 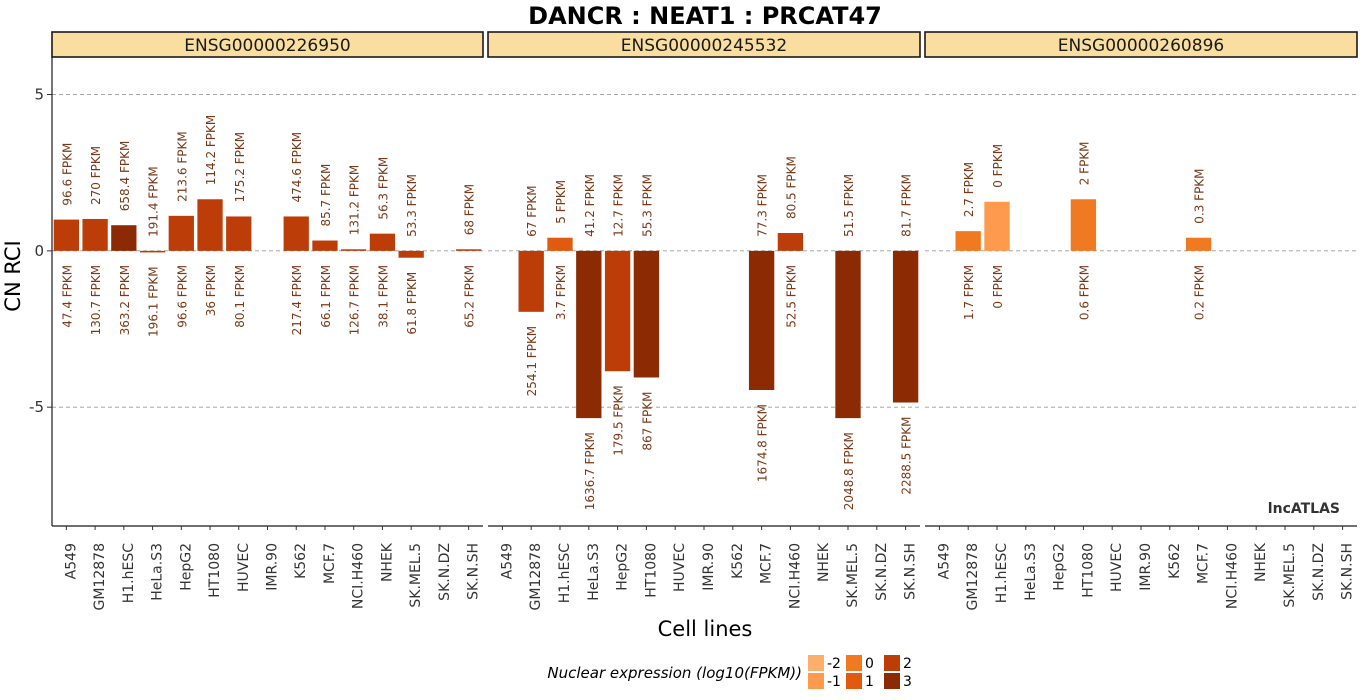 What do you see at coordinates (67, 174) in the screenshot?
I see `bar-label-cytosolic: 96.6 FPKM` at bounding box center [67, 174].